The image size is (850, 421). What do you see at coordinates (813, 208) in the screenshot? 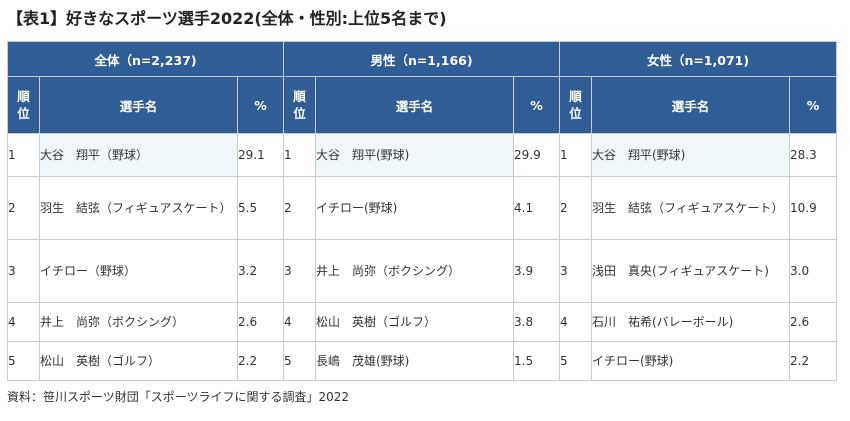
I see `percent-cell: 10.9` at bounding box center [813, 208].